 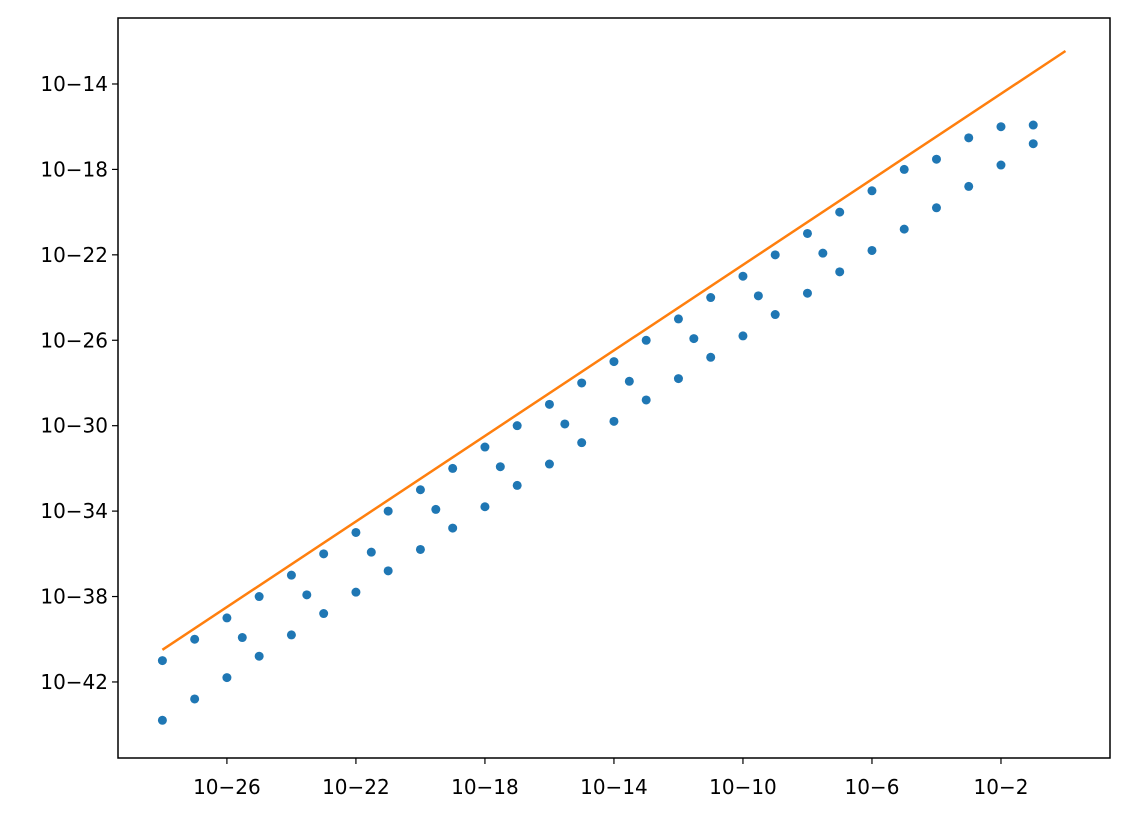 What do you see at coordinates (74, 511) in the screenshot?
I see `y-tick-label: 10−34` at bounding box center [74, 511].